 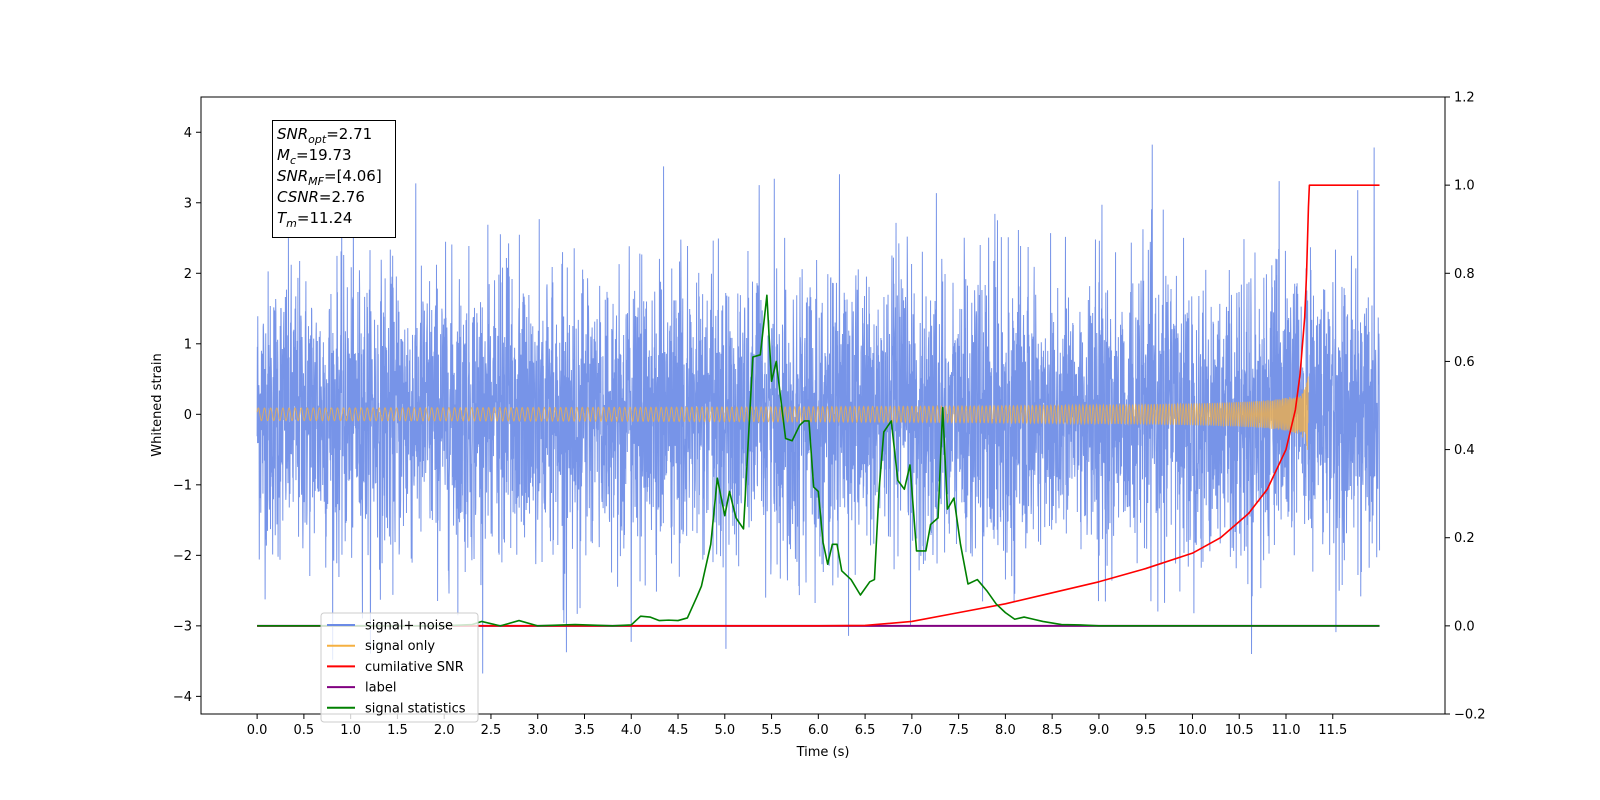 What do you see at coordinates (397, 730) in the screenshot?
I see `x-tick-label: 1.5` at bounding box center [397, 730].